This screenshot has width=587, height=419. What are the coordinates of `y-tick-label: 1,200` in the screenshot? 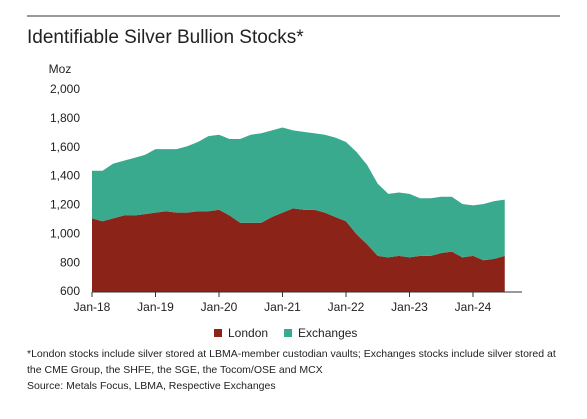 It's located at (65, 205).